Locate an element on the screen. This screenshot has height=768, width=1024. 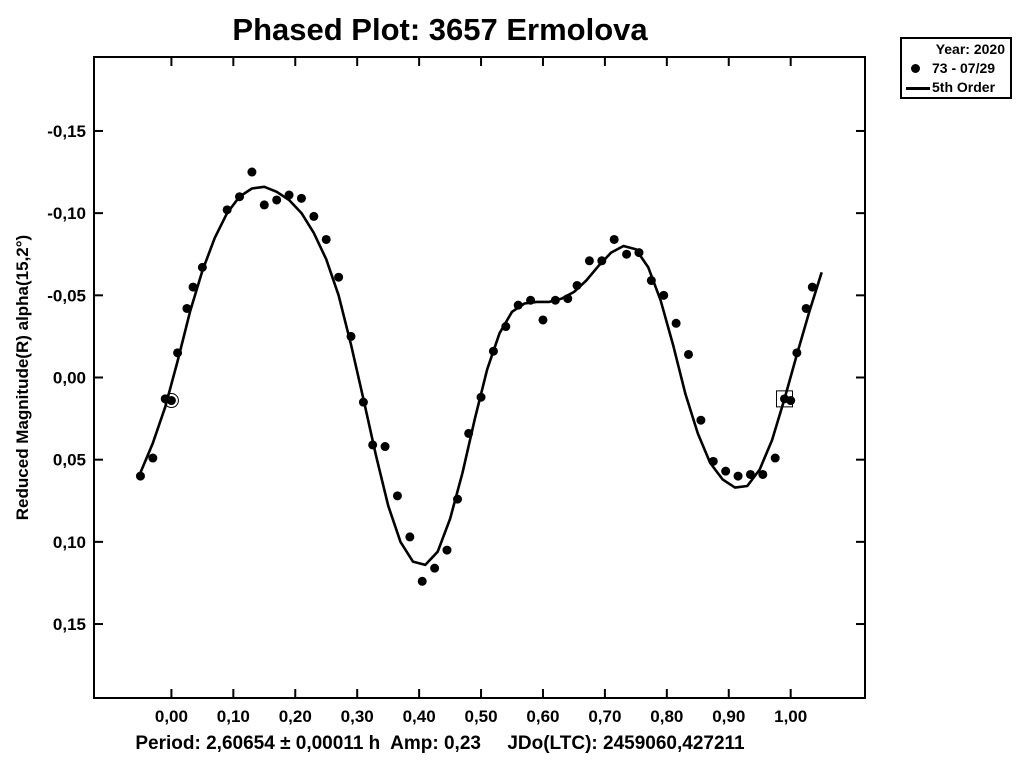
x-tick-label: 0,30 is located at coordinates (357, 716).